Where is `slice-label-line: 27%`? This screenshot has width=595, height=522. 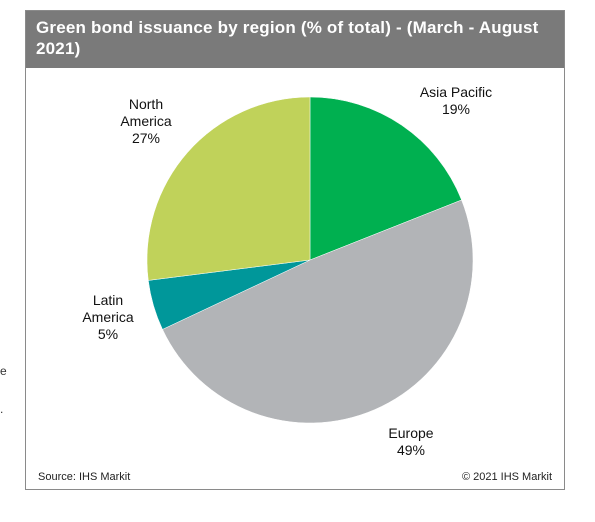 slice-label-line: 27% is located at coordinates (146, 138).